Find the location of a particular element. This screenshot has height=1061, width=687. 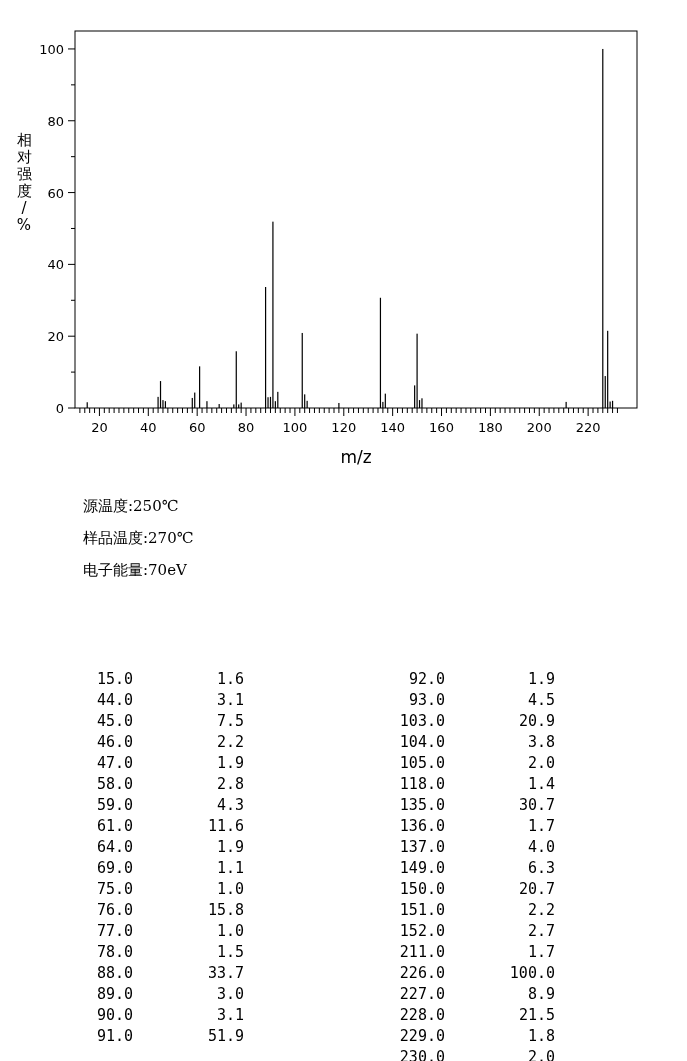

y-tick-label: 80 is located at coordinates (55, 121).